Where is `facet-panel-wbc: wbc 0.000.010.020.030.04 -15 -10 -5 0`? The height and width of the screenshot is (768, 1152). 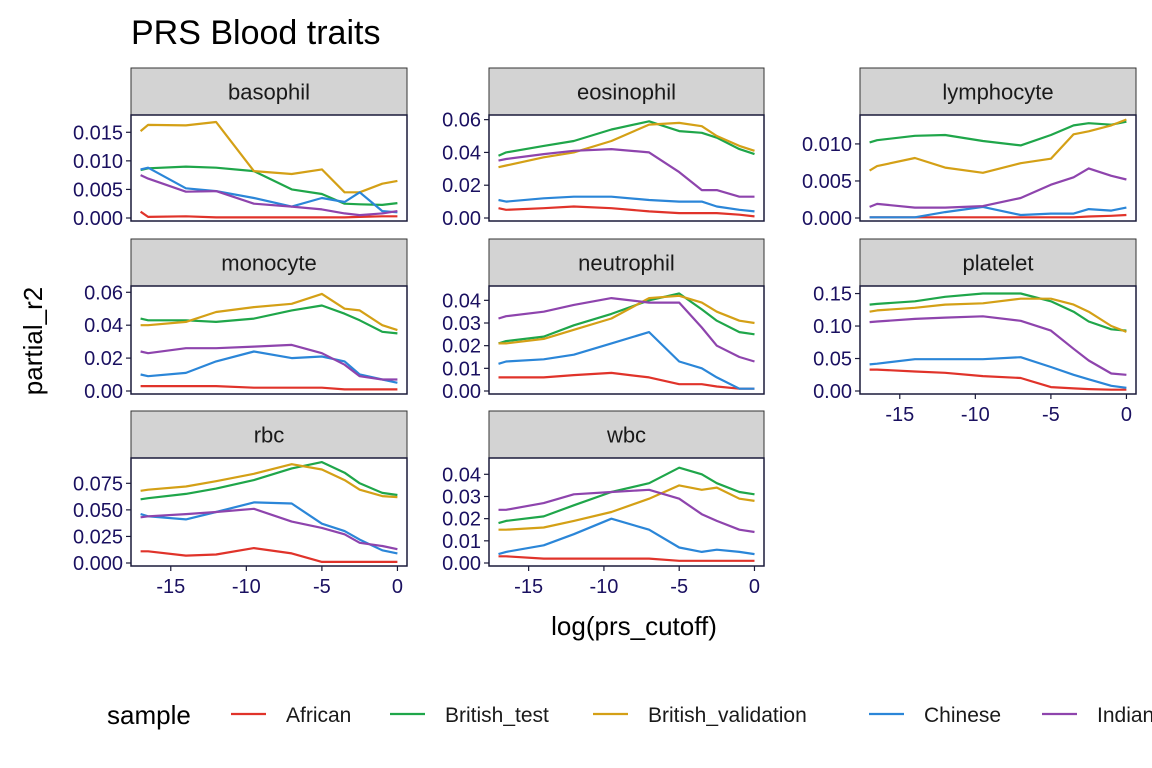
facet-panel-wbc: wbc 0.000.010.020.030.04 -15 -10 -5 0 is located at coordinates (603, 504).